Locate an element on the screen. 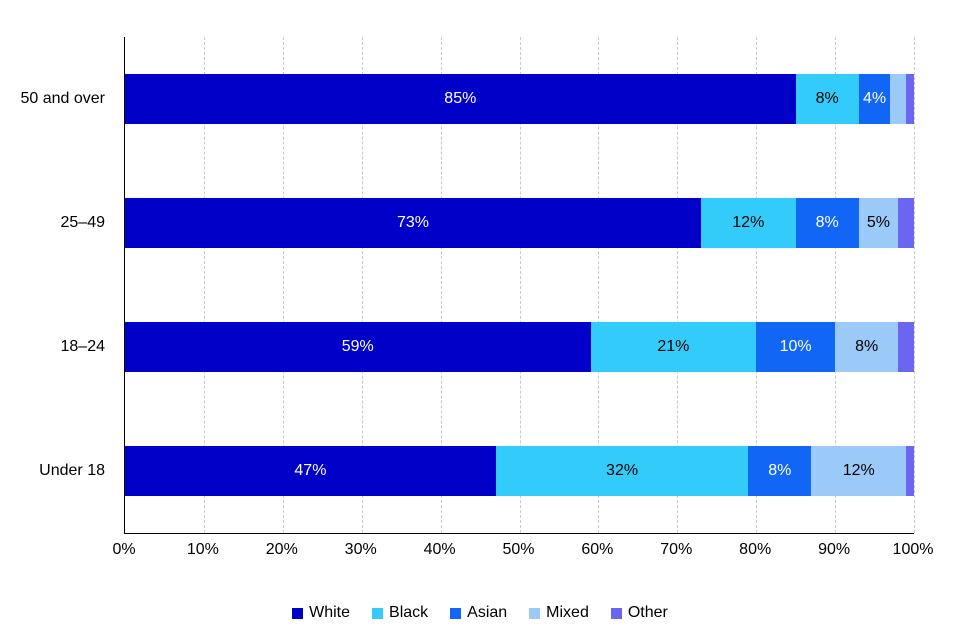 The image size is (960, 640). bar-row-25-49: 73% 12% 8% 5% is located at coordinates (519, 223).